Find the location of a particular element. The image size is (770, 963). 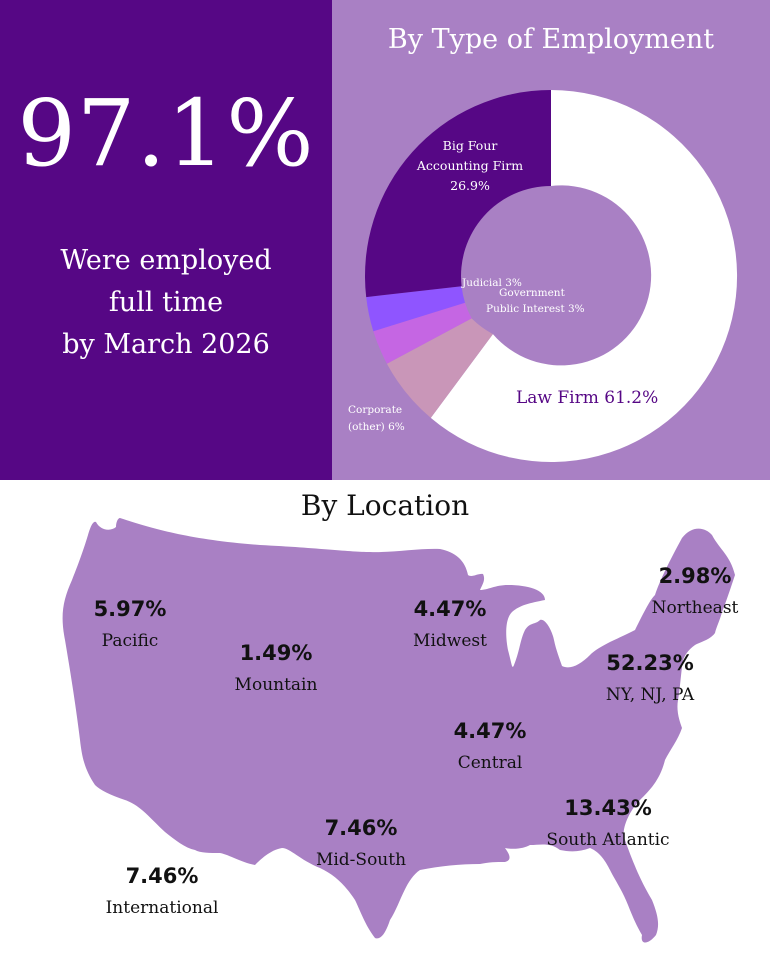

location-title: By Location is located at coordinates (385, 505).